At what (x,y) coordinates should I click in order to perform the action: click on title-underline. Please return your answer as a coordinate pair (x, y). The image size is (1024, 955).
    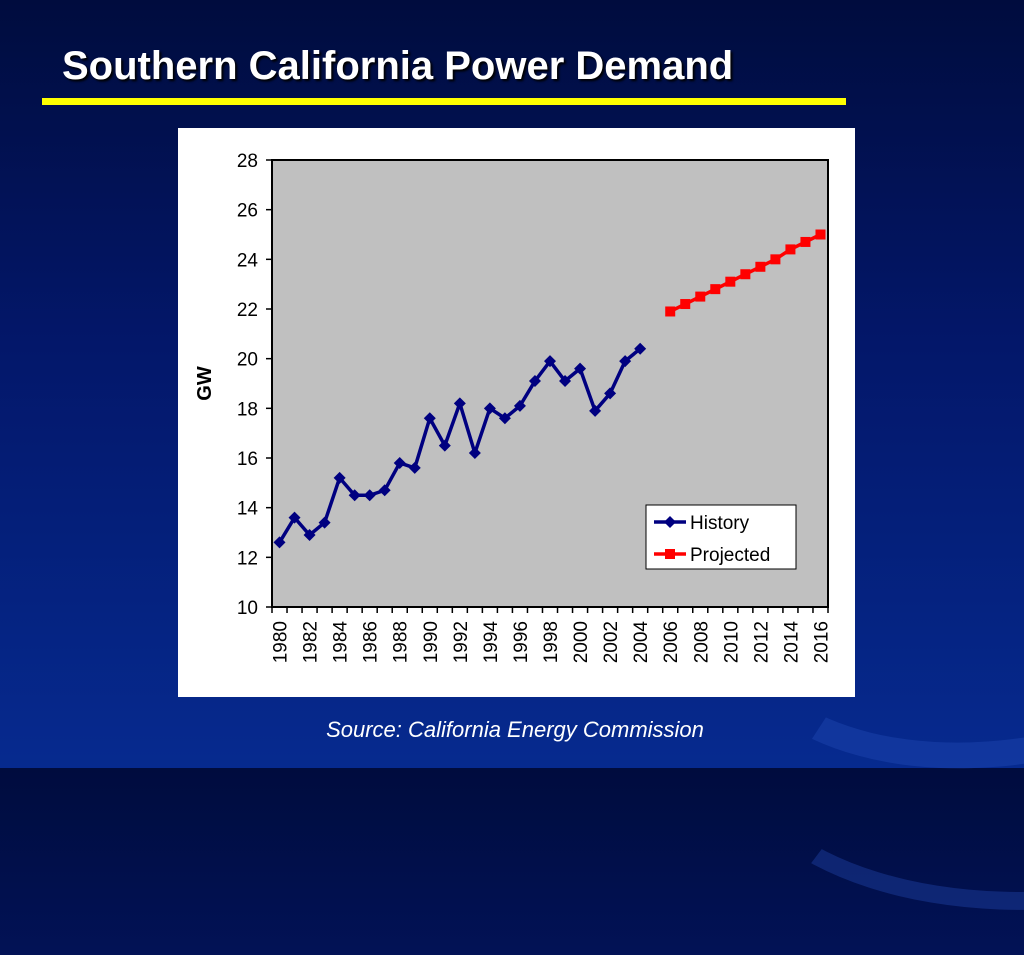
    Looking at the image, I should click on (444, 101).